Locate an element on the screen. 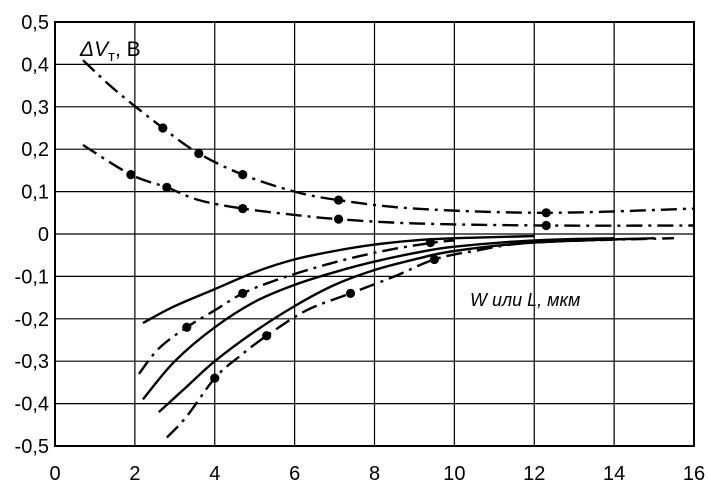 The image size is (708, 493). y-tick-label: -0,4 is located at coordinates (32, 405).